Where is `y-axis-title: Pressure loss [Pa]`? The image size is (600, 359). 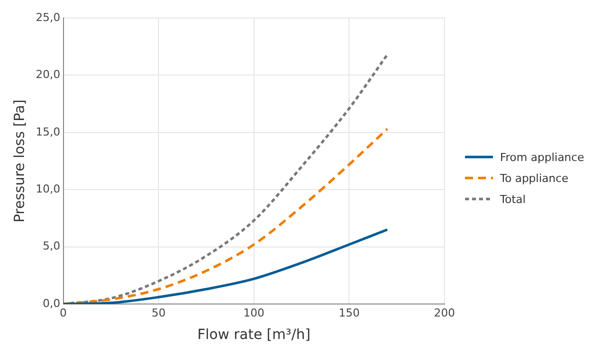 y-axis-title: Pressure loss [Pa] is located at coordinates (20, 161).